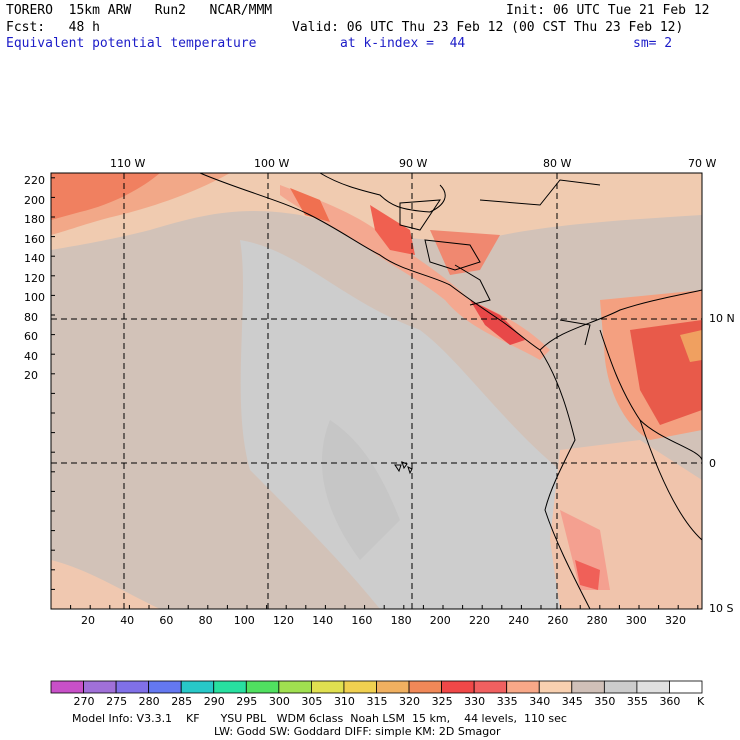  What do you see at coordinates (34, 200) in the screenshot?
I see `y-tick-label: 200` at bounding box center [34, 200].